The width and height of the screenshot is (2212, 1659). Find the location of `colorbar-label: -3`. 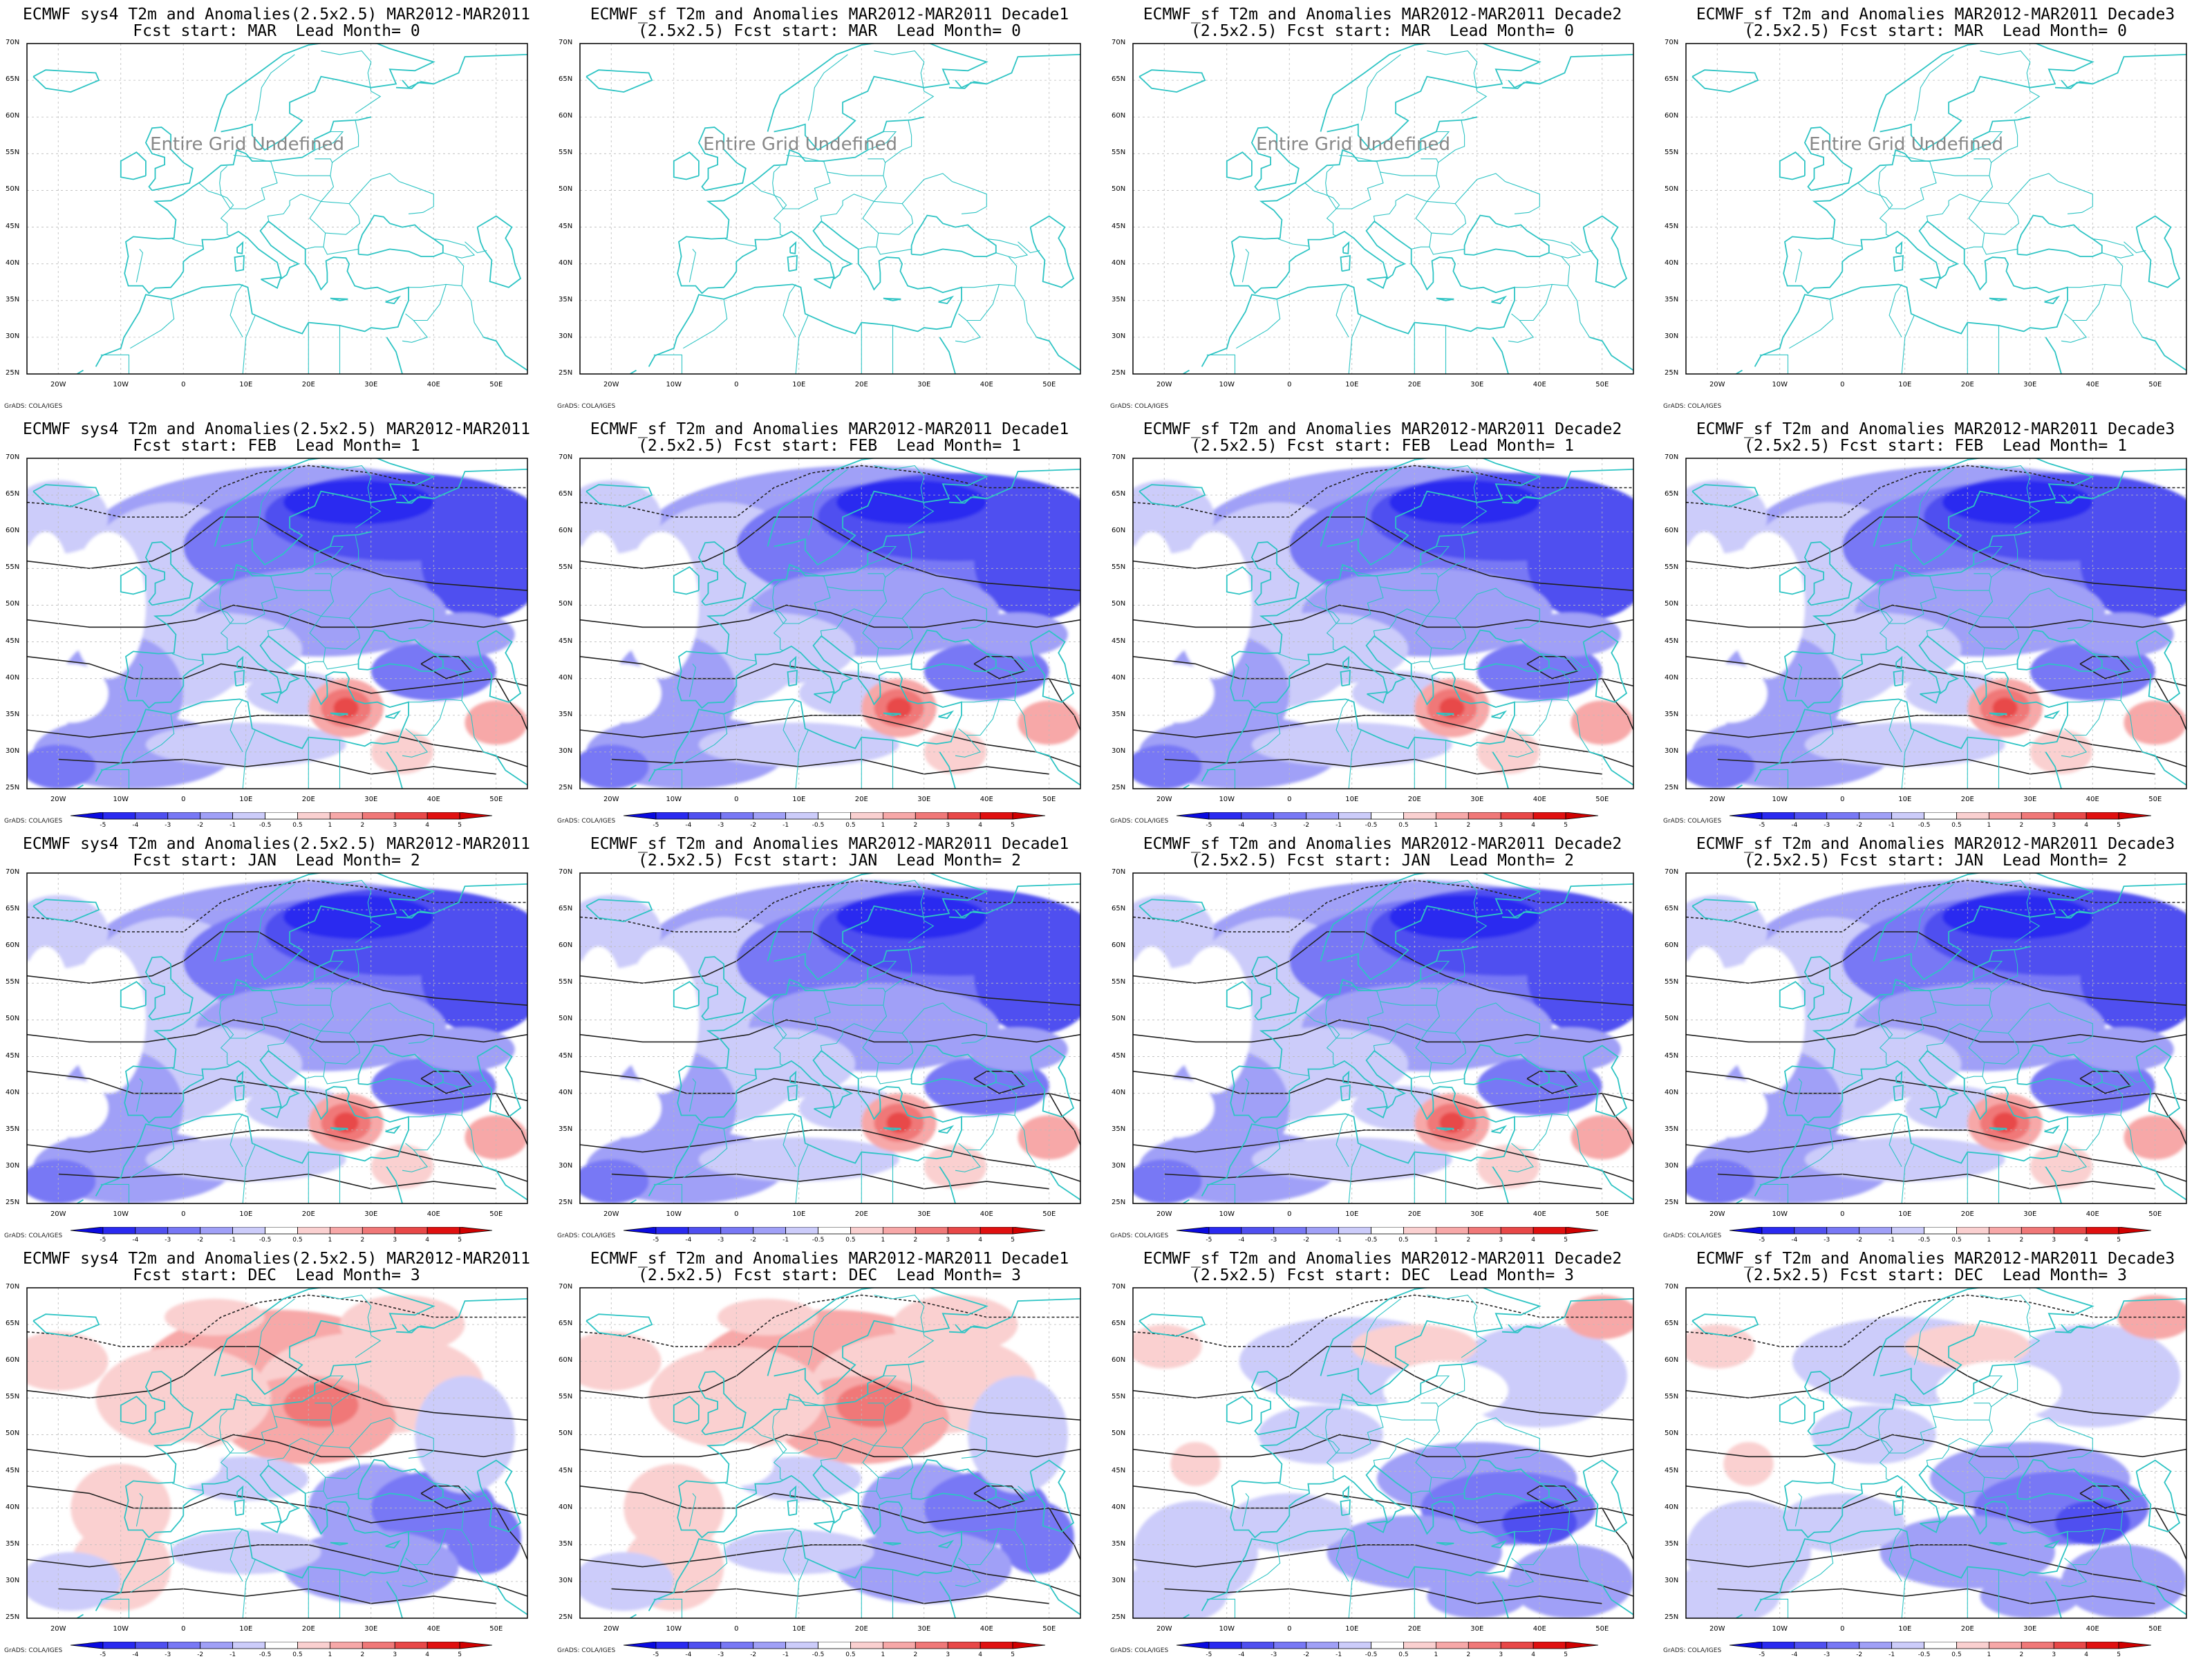

colorbar-label: -3 is located at coordinates (168, 1654).